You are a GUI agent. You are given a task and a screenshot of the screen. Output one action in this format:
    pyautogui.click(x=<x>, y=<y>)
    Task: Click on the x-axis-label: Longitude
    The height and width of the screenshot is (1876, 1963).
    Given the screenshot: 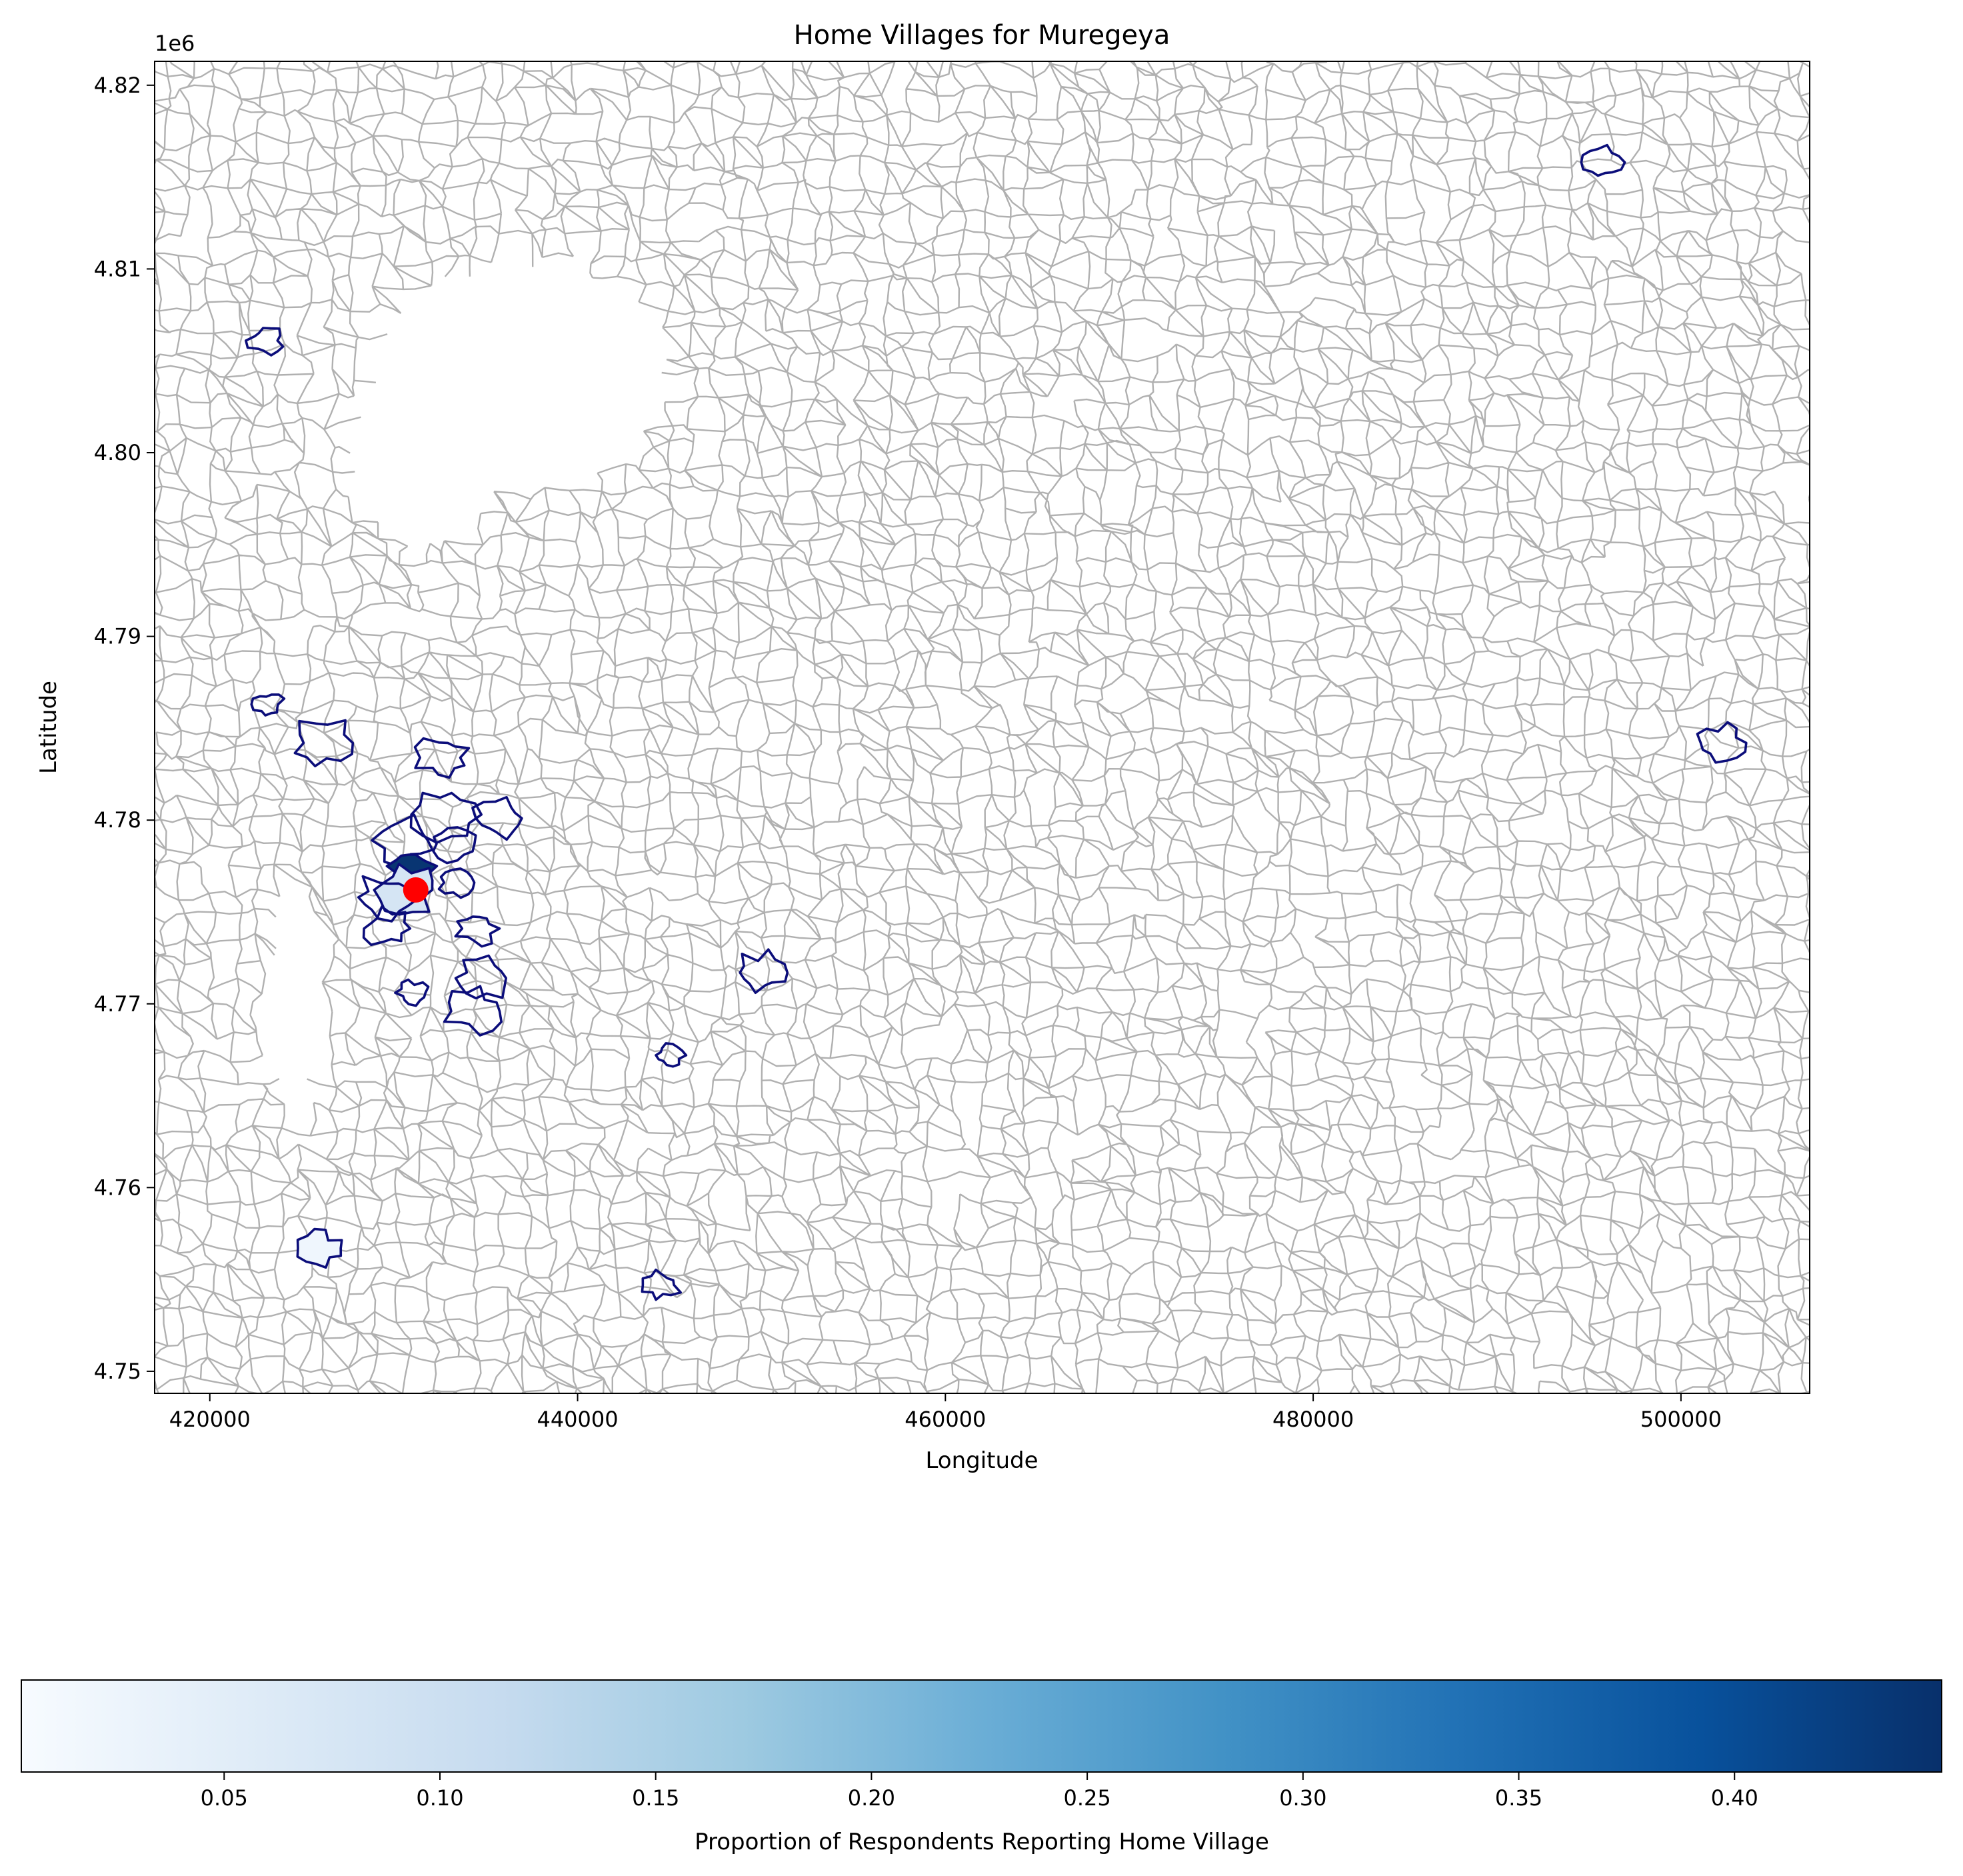 What is the action you would take?
    pyautogui.click(x=981, y=1460)
    